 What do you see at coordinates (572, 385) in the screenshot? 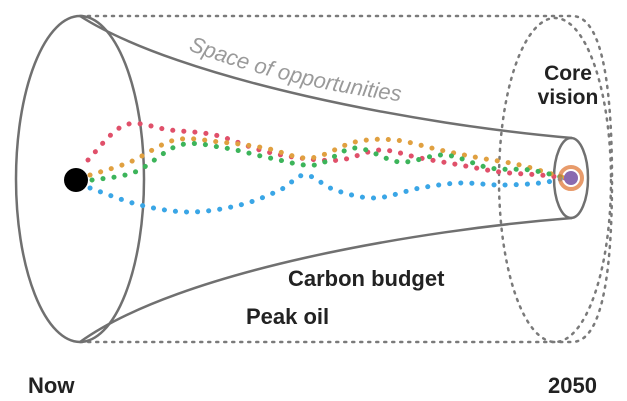
I see `year-2050-label: 2050` at bounding box center [572, 385].